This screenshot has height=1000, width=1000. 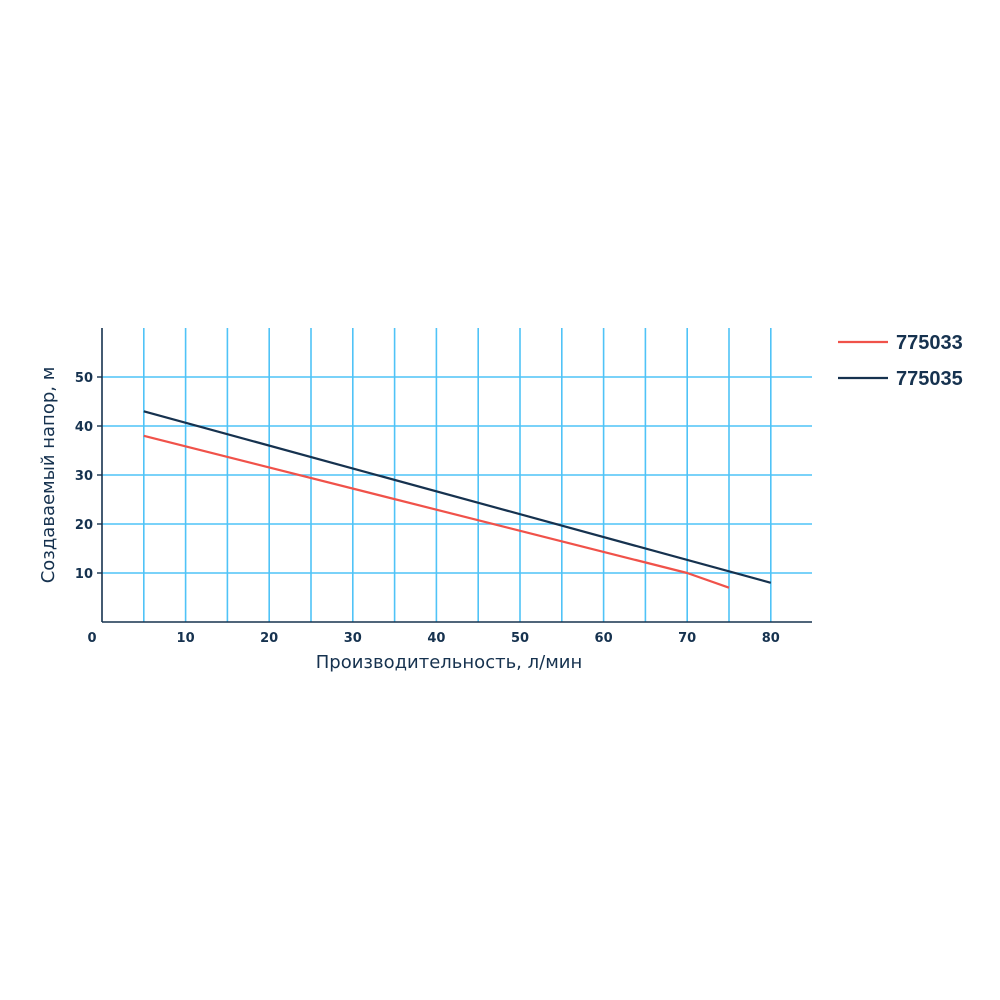 I want to click on x-tick-label: 80, so click(x=771, y=638).